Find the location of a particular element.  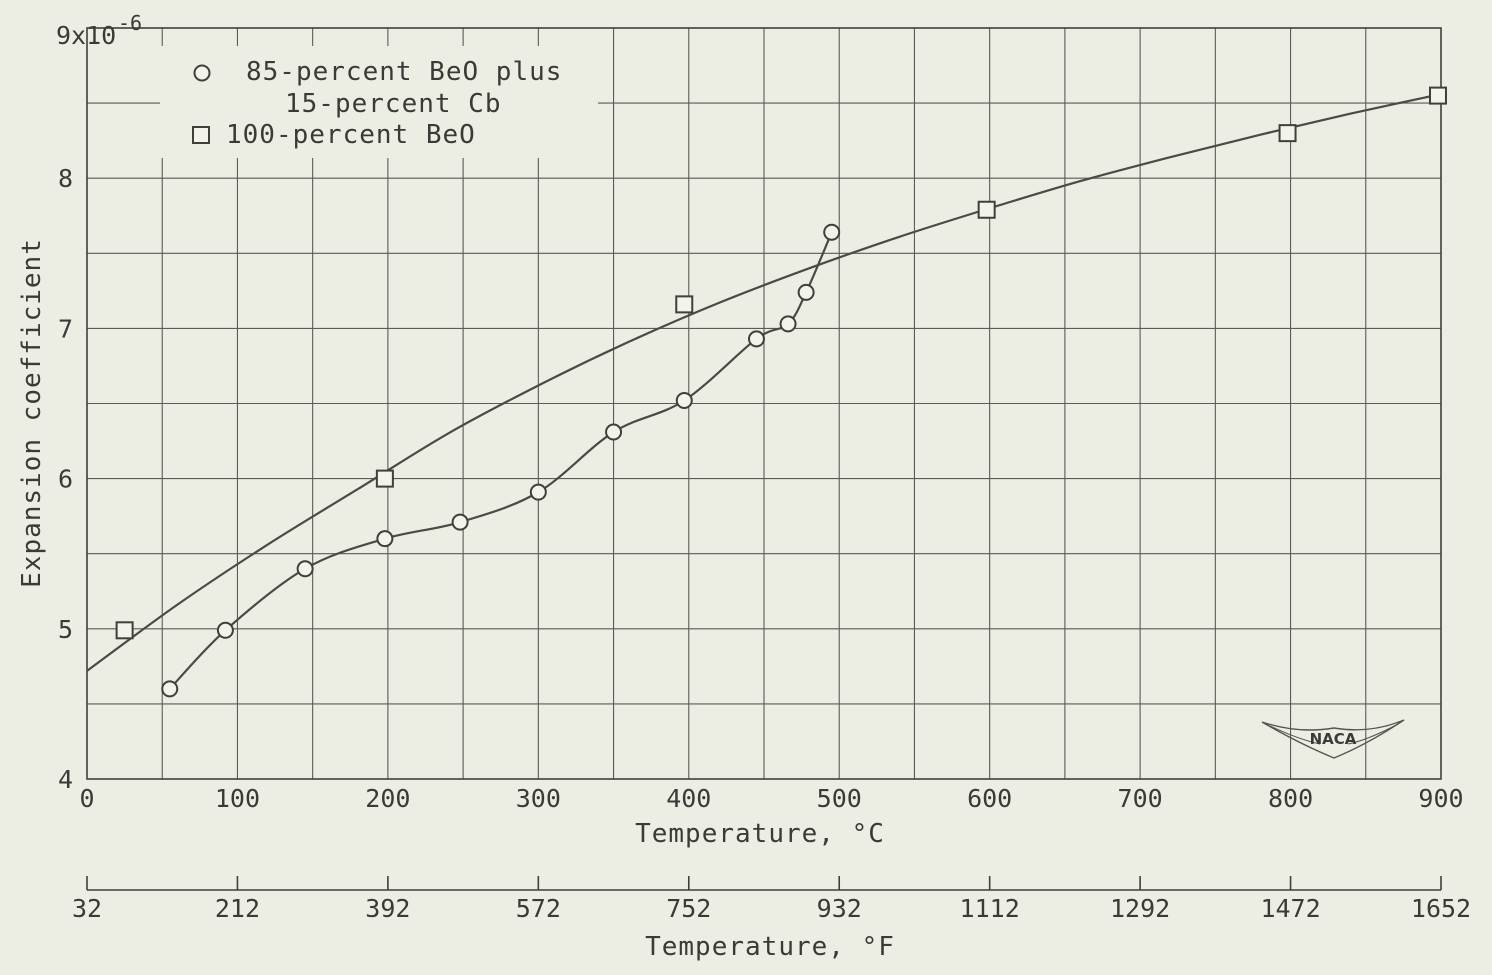

legend-marker-circle is located at coordinates (202, 73).